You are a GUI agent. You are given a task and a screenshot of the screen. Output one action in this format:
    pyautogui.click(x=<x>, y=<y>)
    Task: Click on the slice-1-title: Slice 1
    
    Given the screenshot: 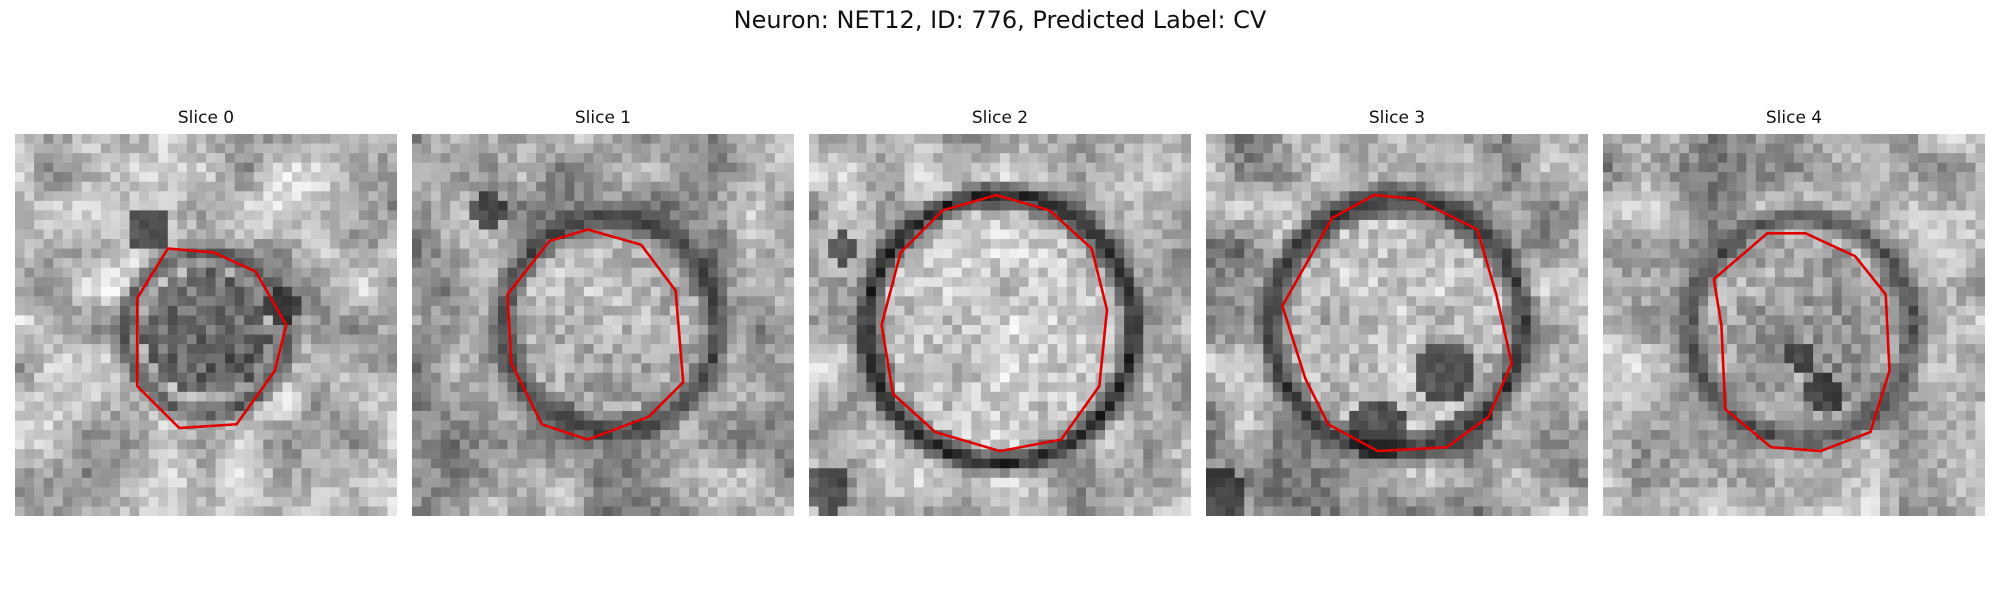 What is the action you would take?
    pyautogui.click(x=603, y=118)
    